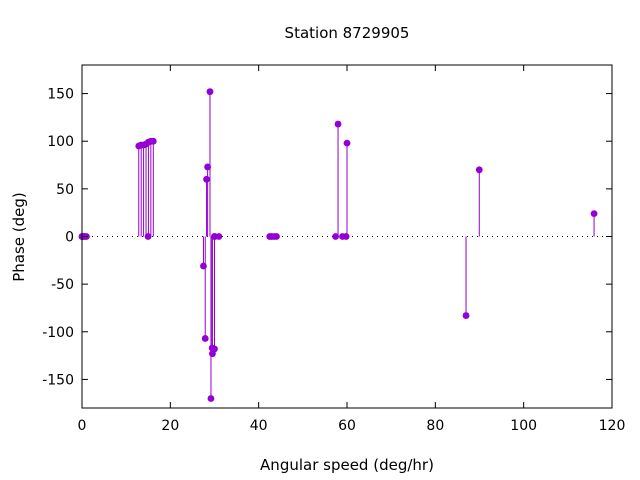 The height and width of the screenshot is (480, 640). What do you see at coordinates (62, 285) in the screenshot?
I see `y-tick-label: -50` at bounding box center [62, 285].